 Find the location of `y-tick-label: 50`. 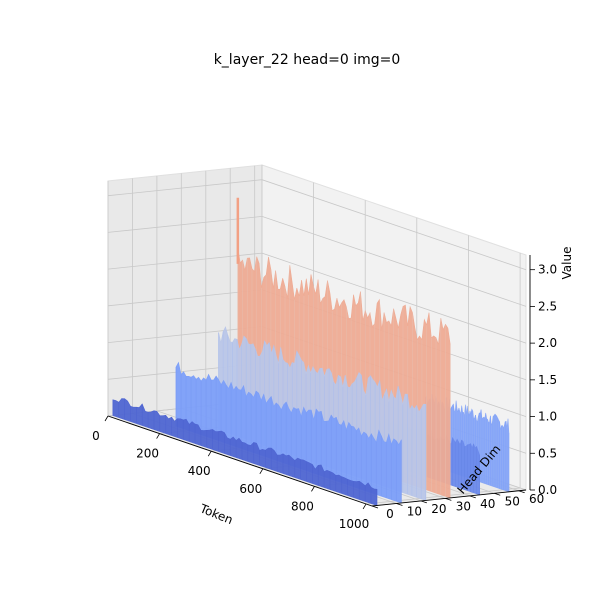

y-tick-label: 50 is located at coordinates (512, 501).